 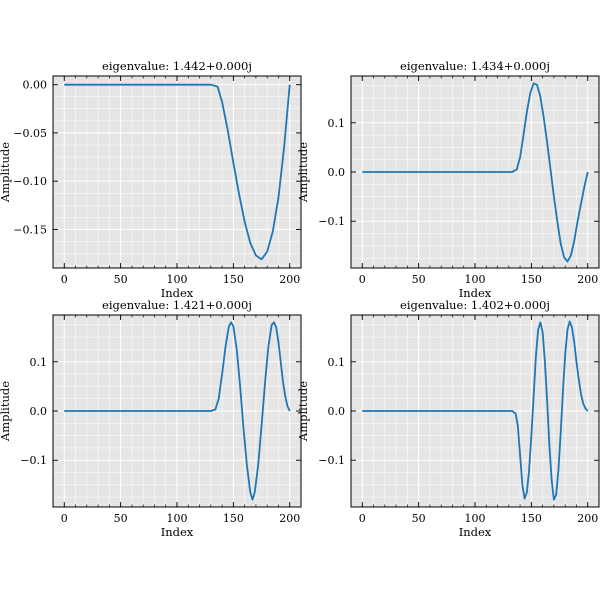 I want to click on y-tick-label: −0.05, so click(x=30, y=133).